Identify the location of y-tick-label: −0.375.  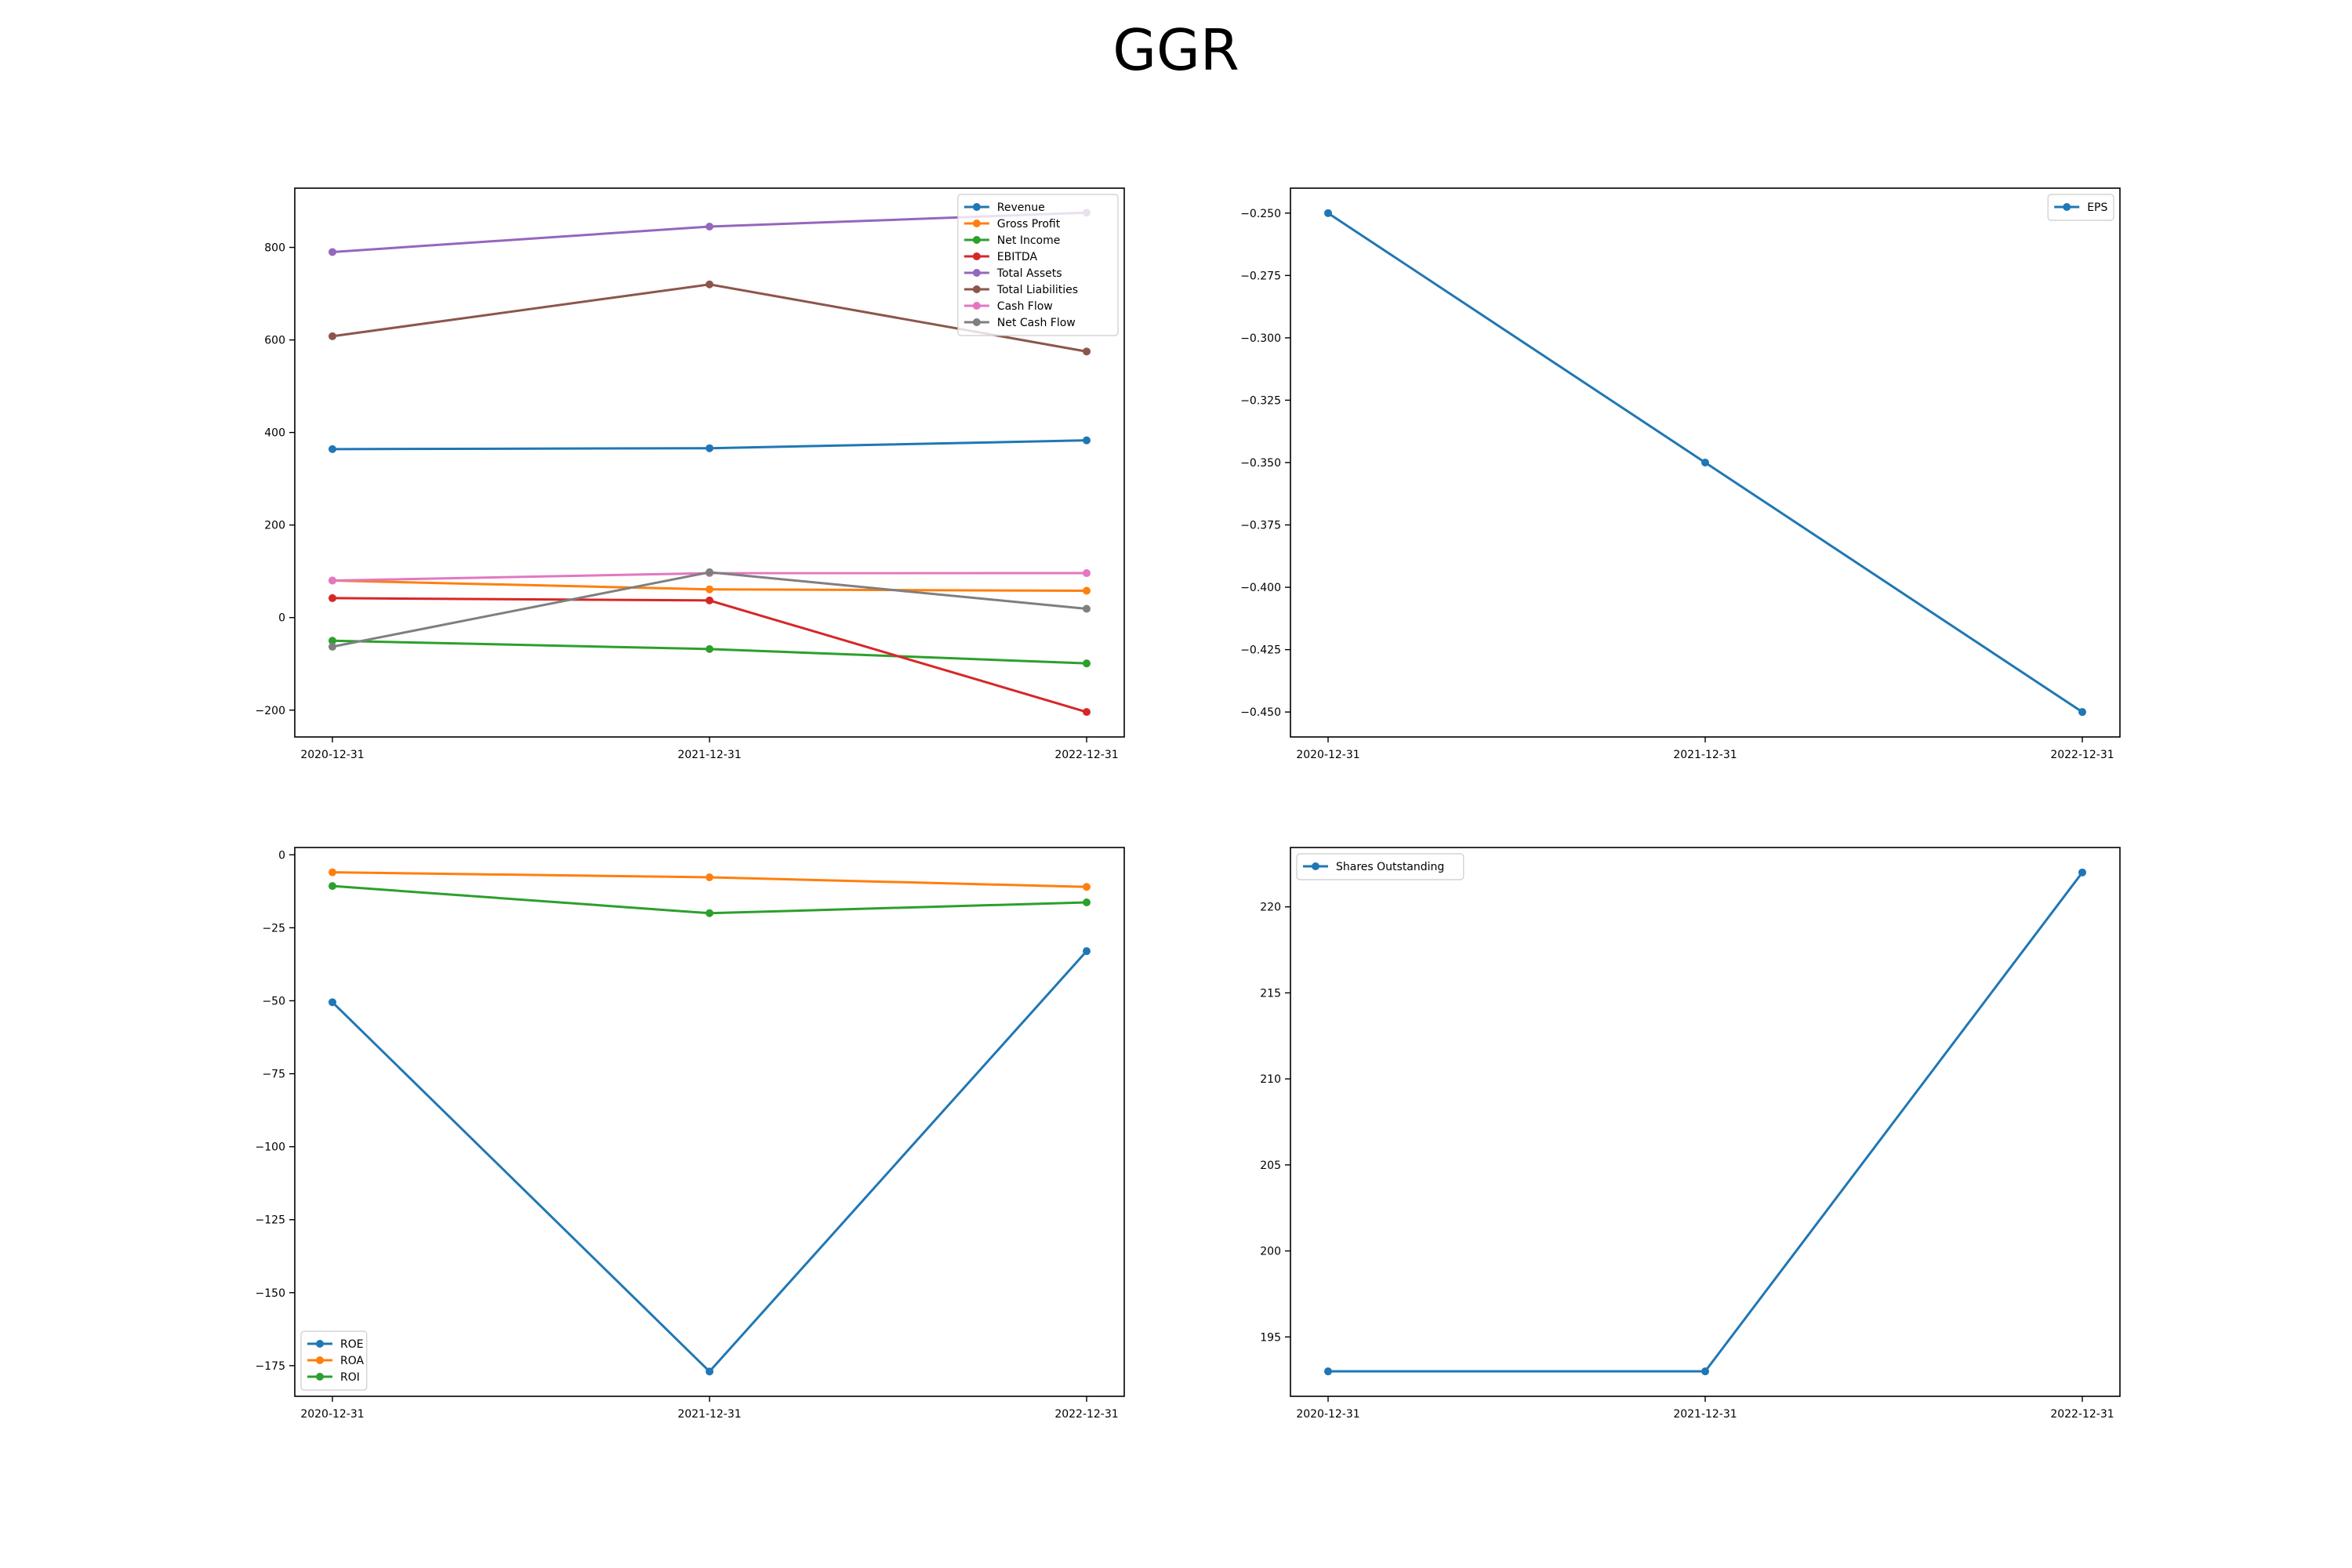
(1260, 526).